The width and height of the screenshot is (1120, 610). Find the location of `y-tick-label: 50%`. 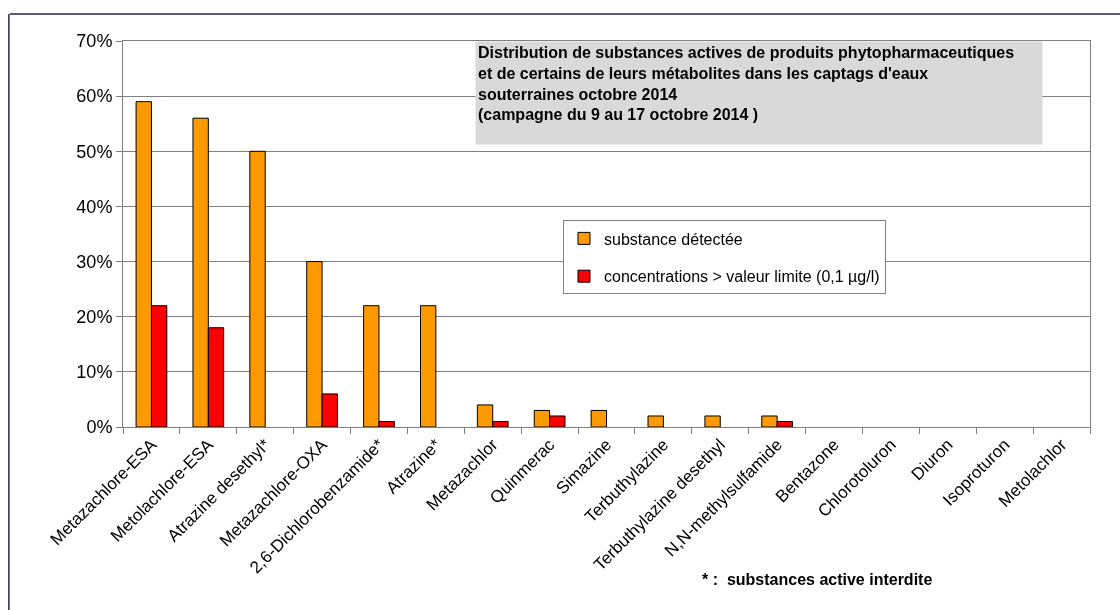

y-tick-label: 50% is located at coordinates (94, 151).